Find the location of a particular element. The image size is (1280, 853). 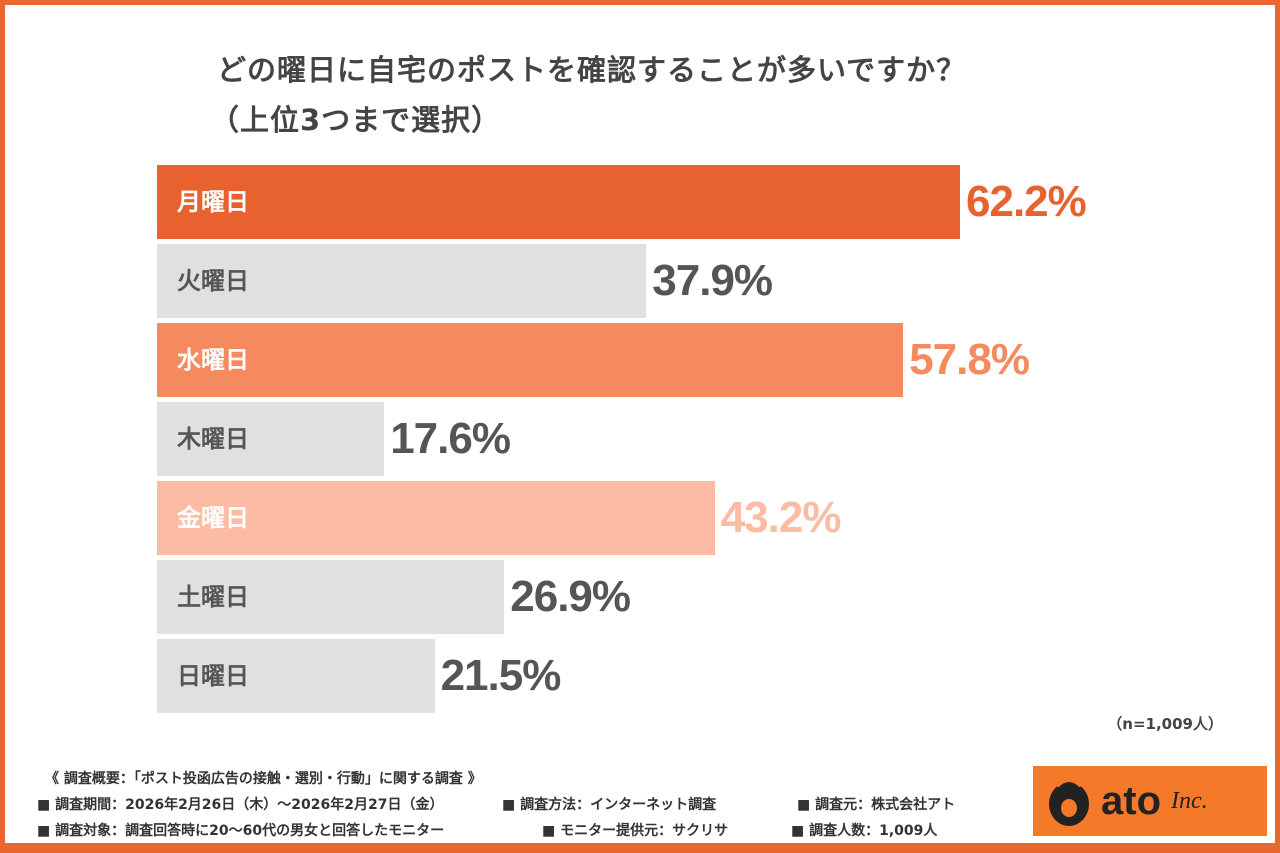

survey-method: ■ 調査方法：インターネット調査 is located at coordinates (609, 805).